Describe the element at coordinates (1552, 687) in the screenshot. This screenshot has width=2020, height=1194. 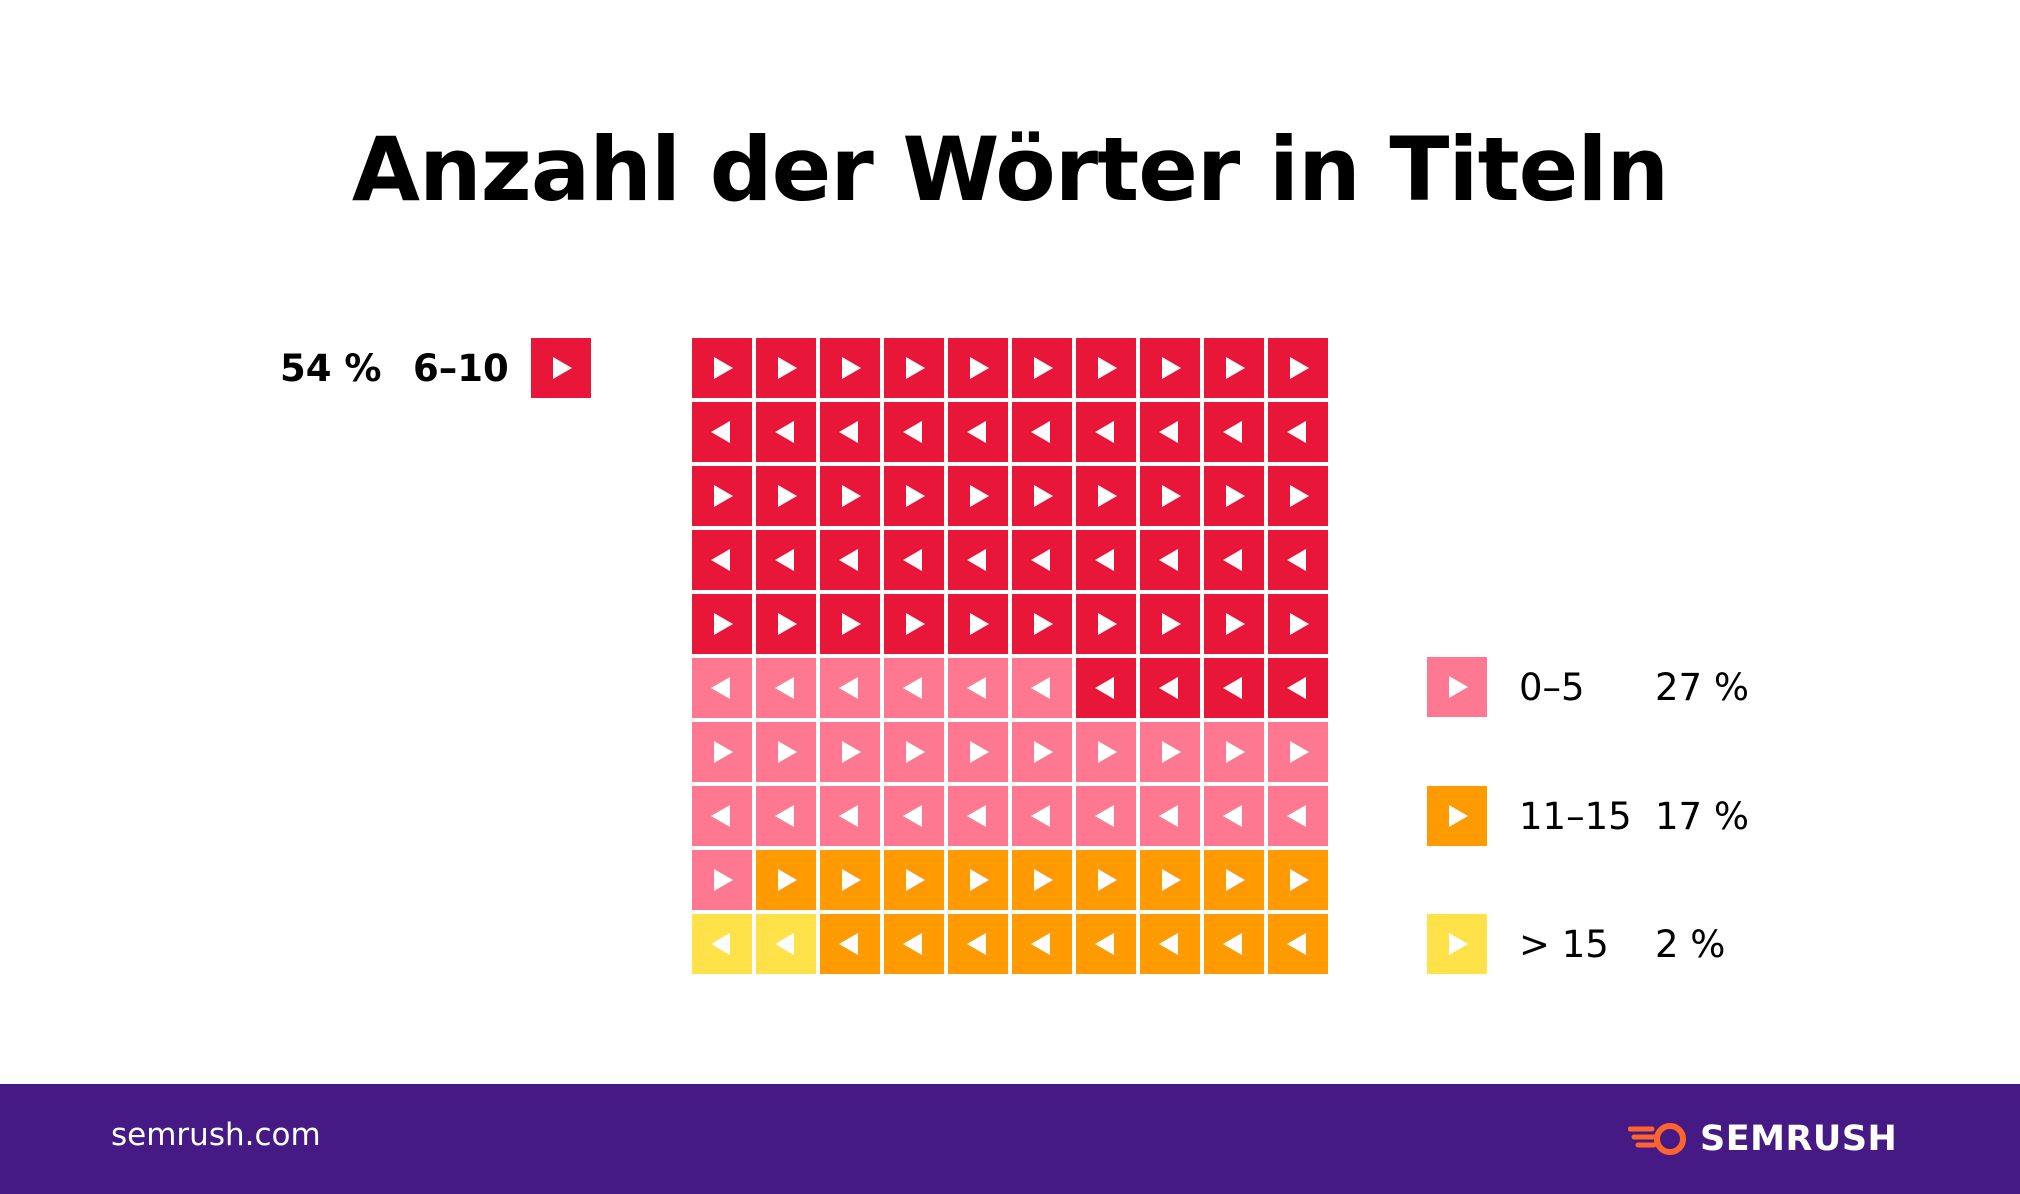
I see `legend-label: 0–5` at that location.